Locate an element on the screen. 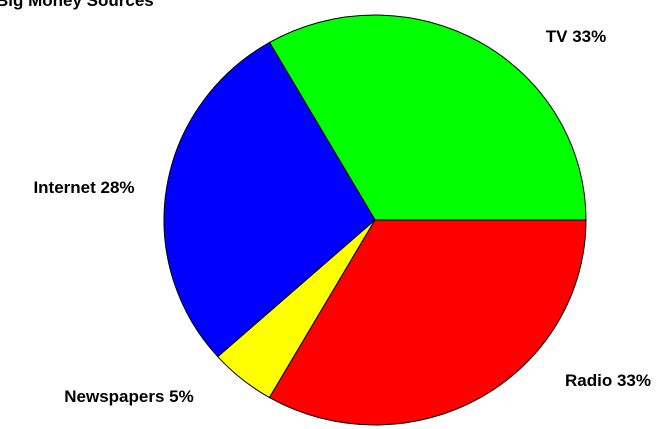 This screenshot has width=672, height=429. slice-label-tv: TV 33% is located at coordinates (576, 36).